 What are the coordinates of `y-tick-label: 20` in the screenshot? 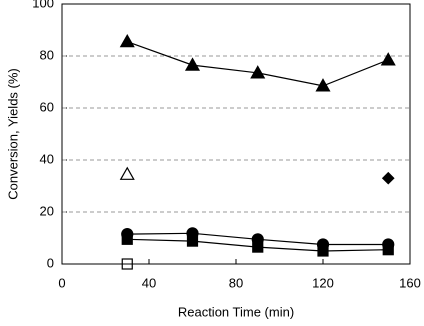 It's located at (47, 210).